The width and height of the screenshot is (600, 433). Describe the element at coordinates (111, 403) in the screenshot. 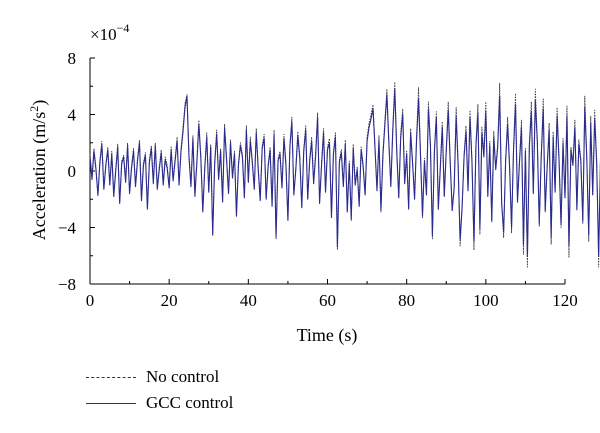

I see `legend-swatch-gcc-control` at that location.